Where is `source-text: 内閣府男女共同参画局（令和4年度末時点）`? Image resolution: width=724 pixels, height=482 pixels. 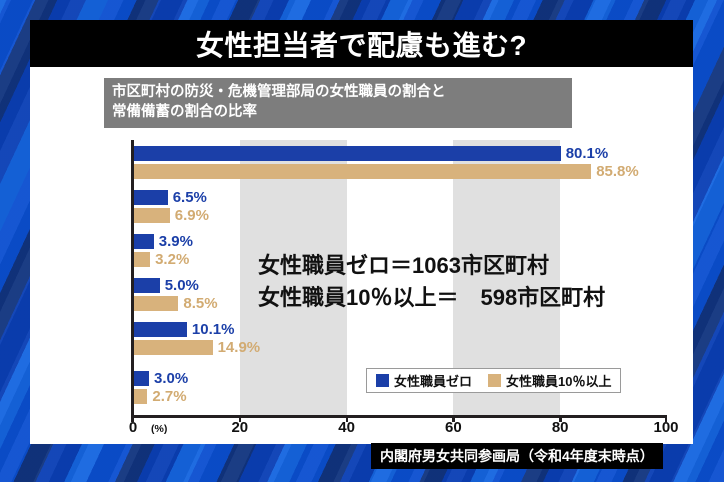
source-text: 内閣府男女共同参画局（令和4年度末時点） is located at coordinates (517, 456).